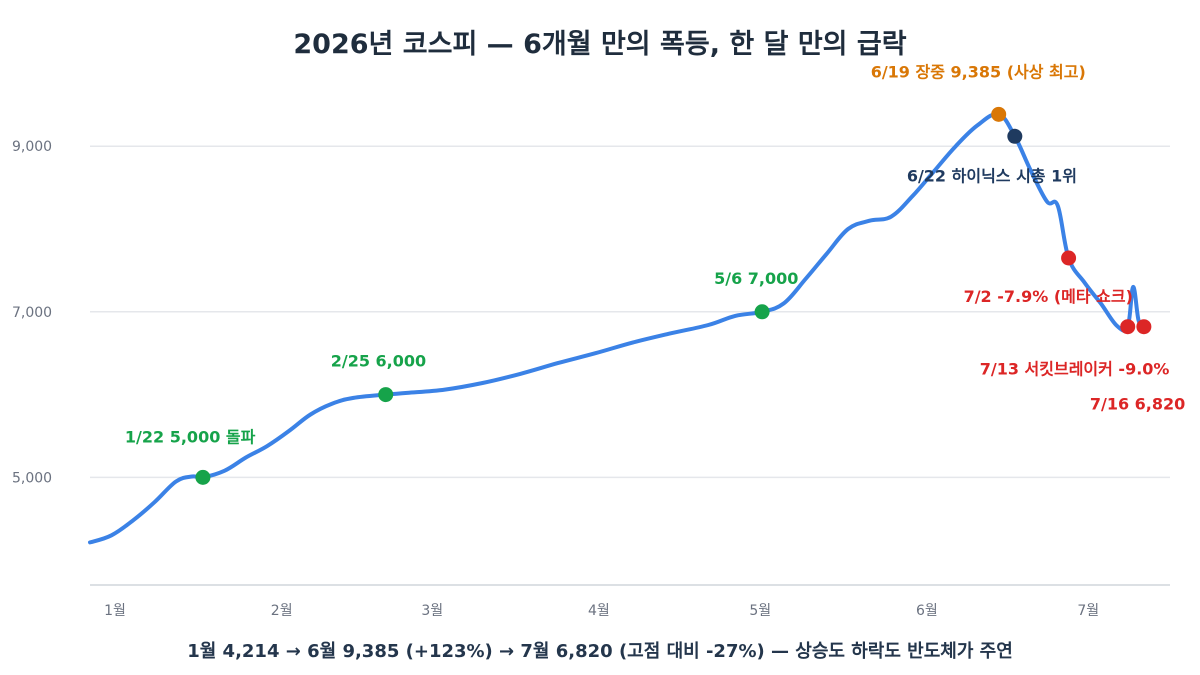 The image size is (1200, 675). Describe the element at coordinates (1075, 369) in the screenshot. I see `marker-label-7-13: 7/13 서킷브레이커 -9.0%` at that location.